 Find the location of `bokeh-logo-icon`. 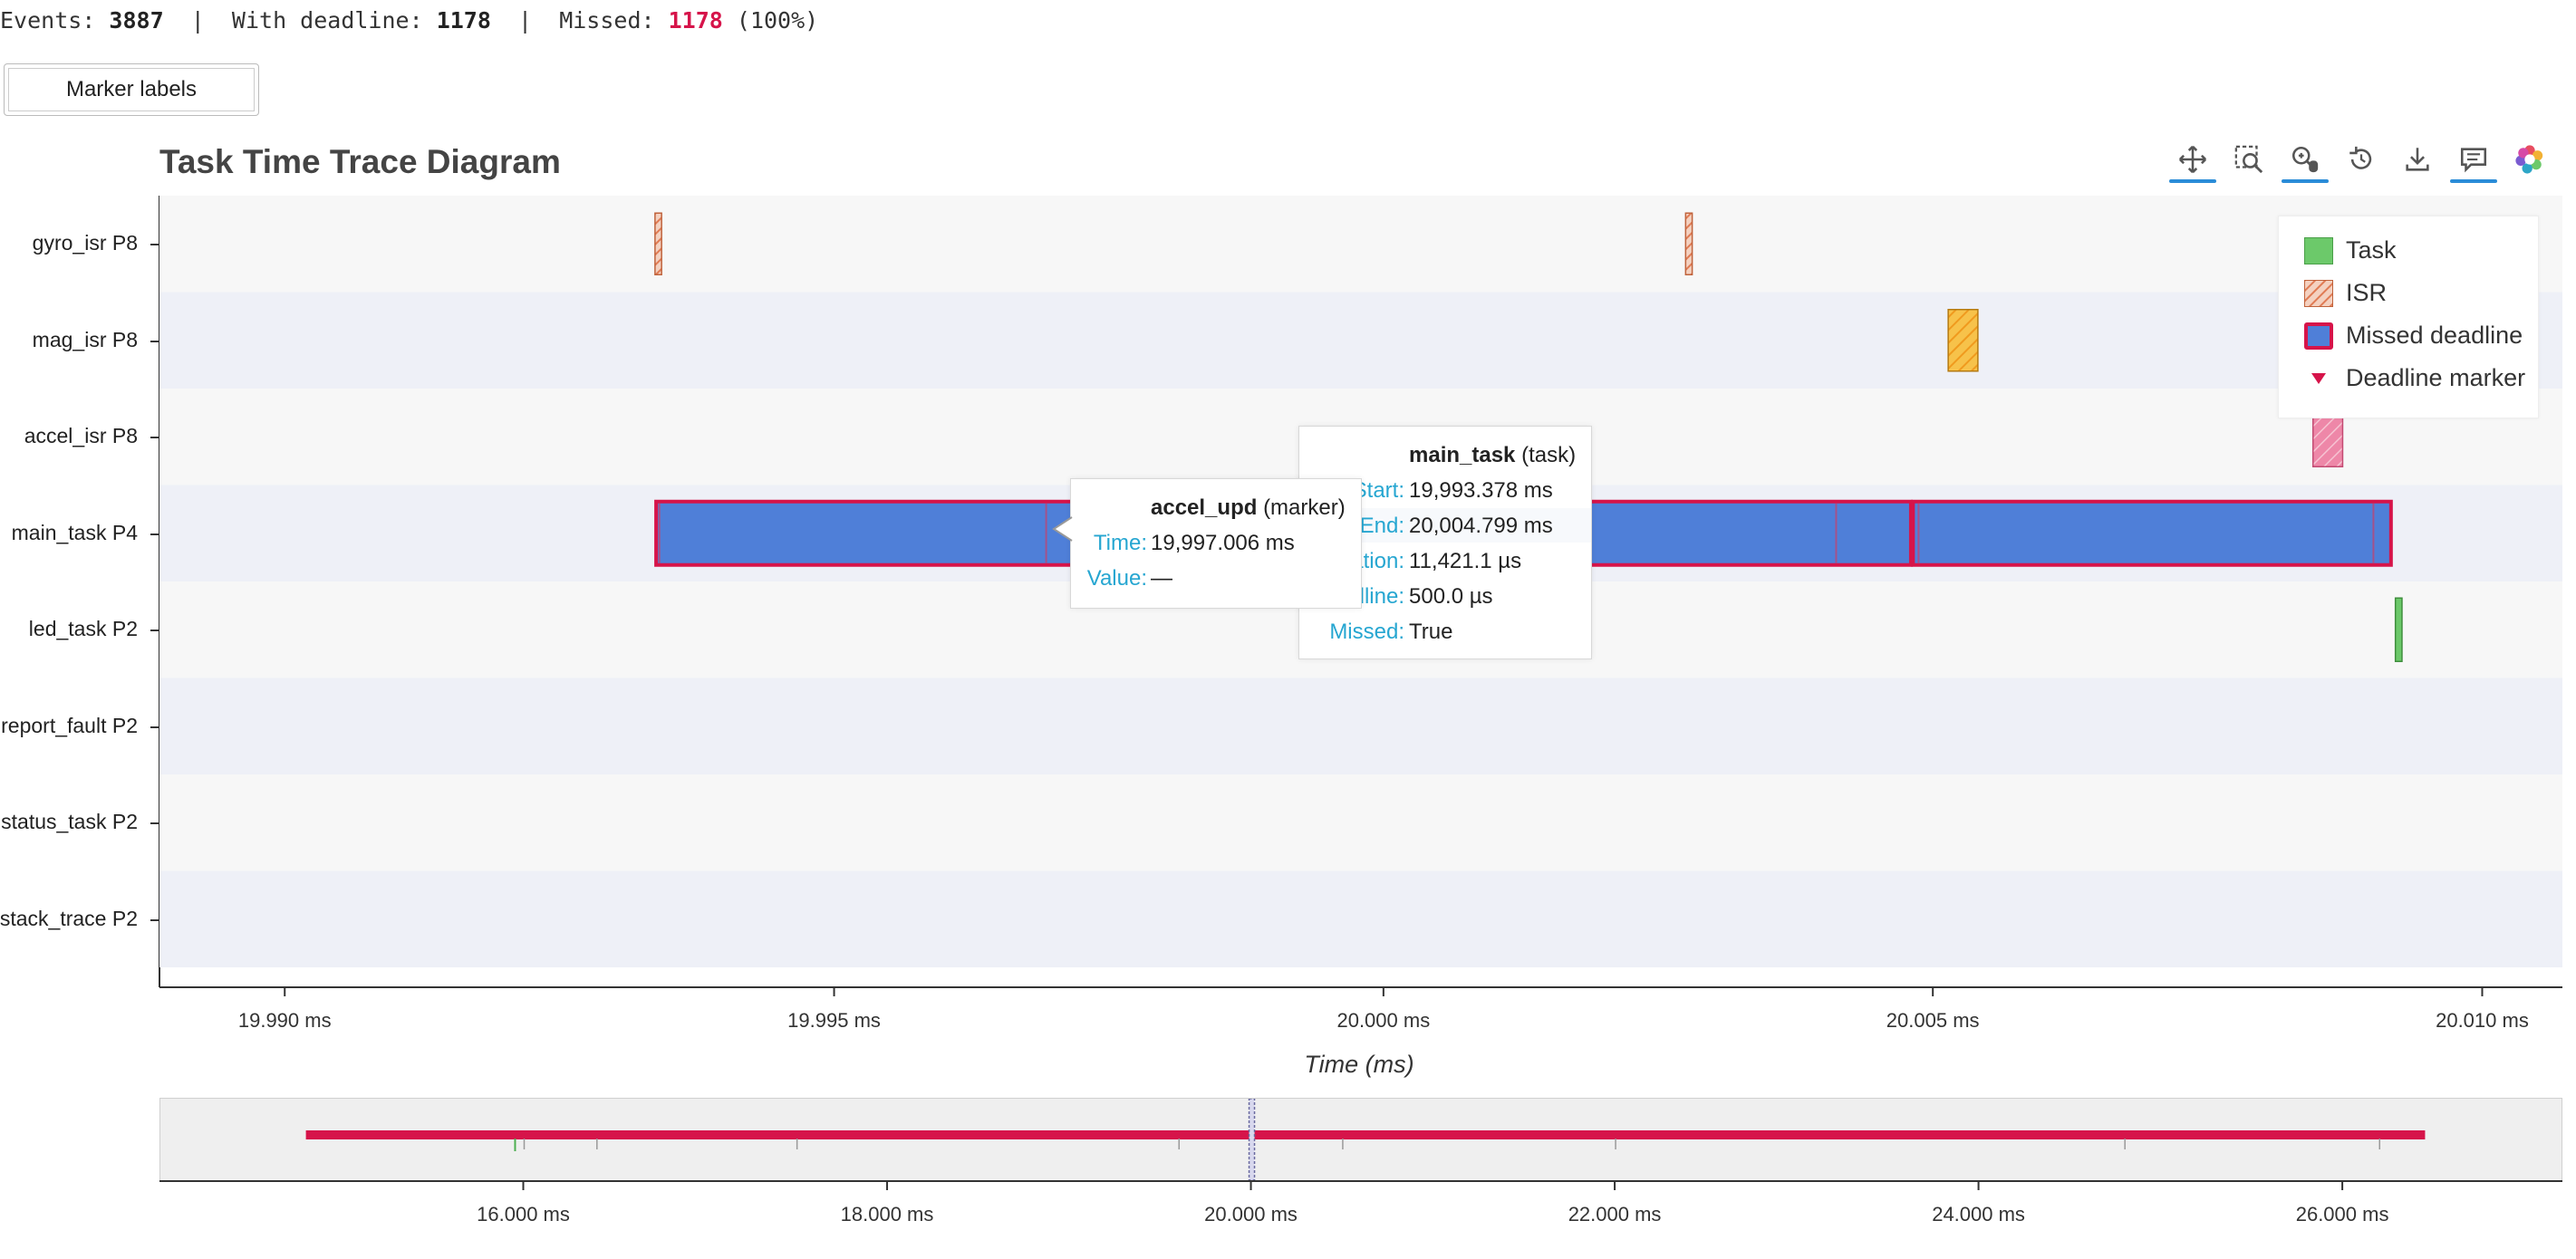

bokeh-logo-icon is located at coordinates (2529, 159).